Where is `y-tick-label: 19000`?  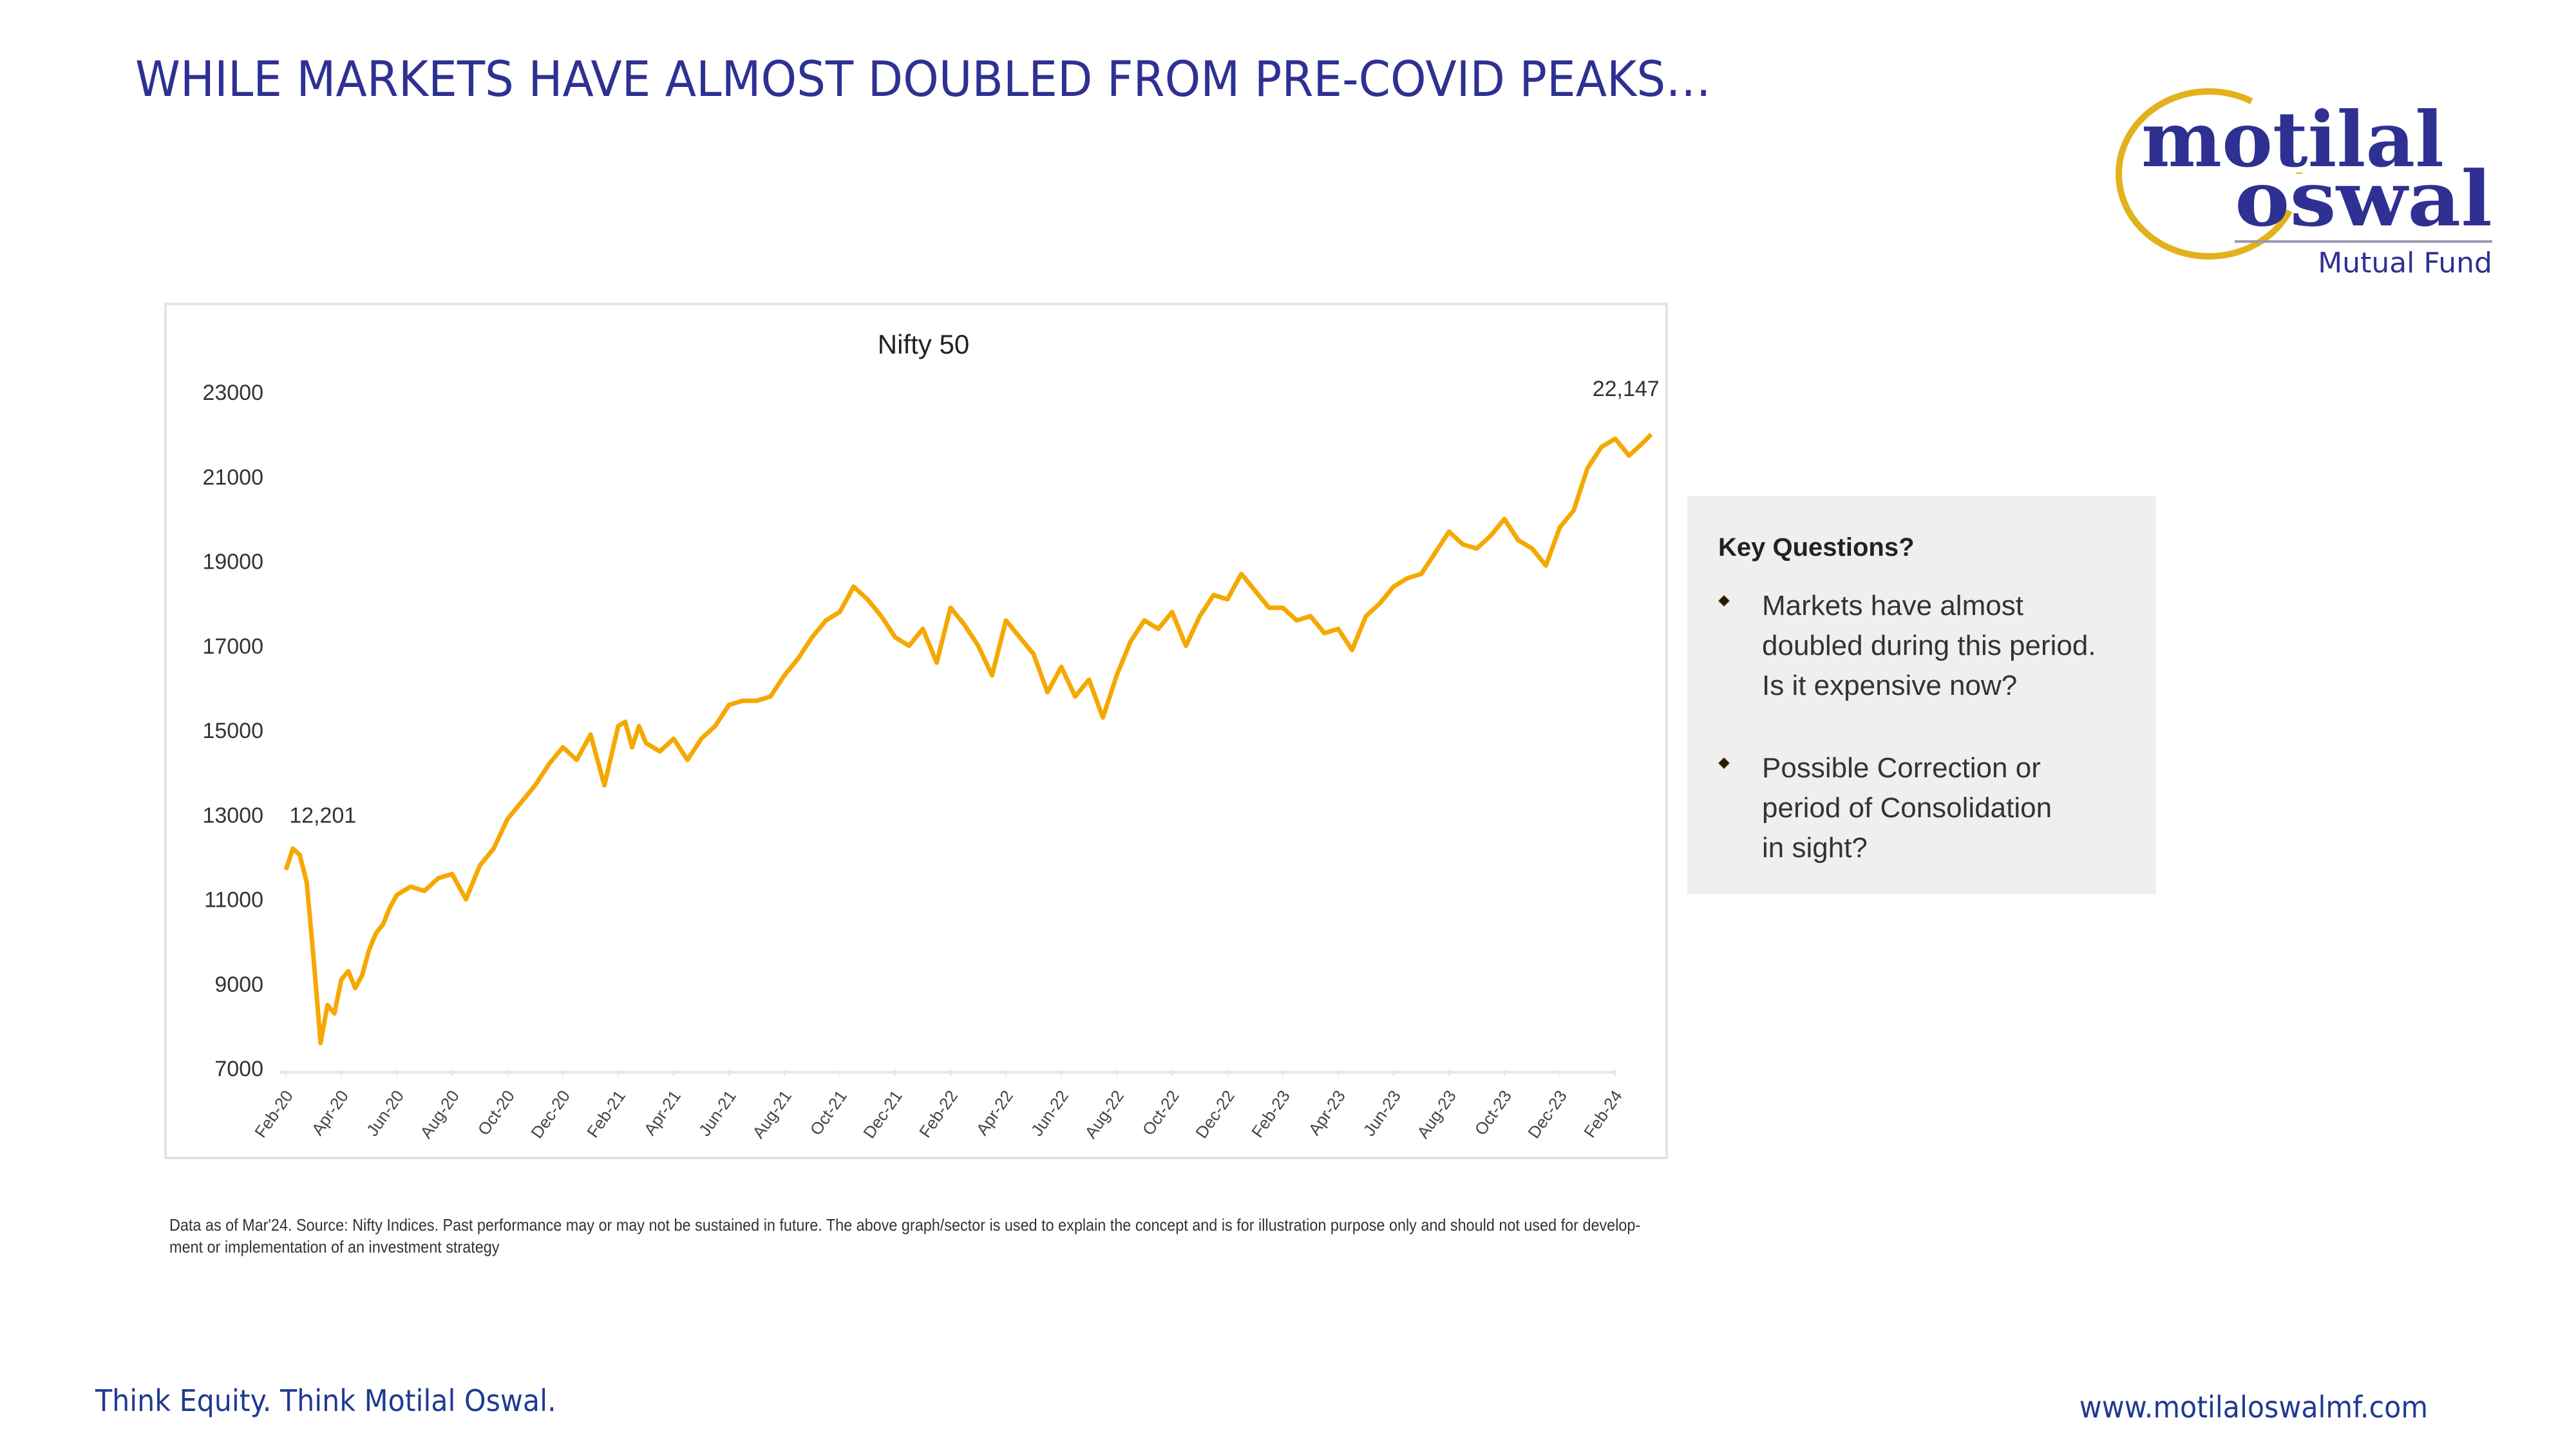
y-tick-label: 19000 is located at coordinates (232, 562).